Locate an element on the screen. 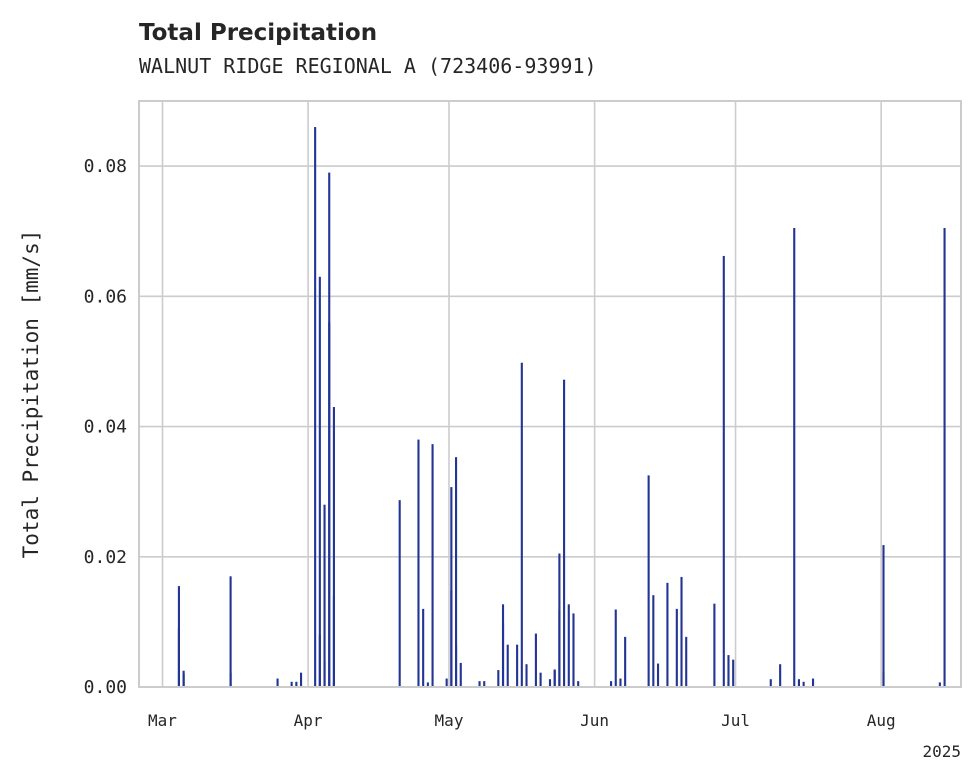 This screenshot has width=980, height=783. x-offset-label: 2025 is located at coordinates (941, 751).